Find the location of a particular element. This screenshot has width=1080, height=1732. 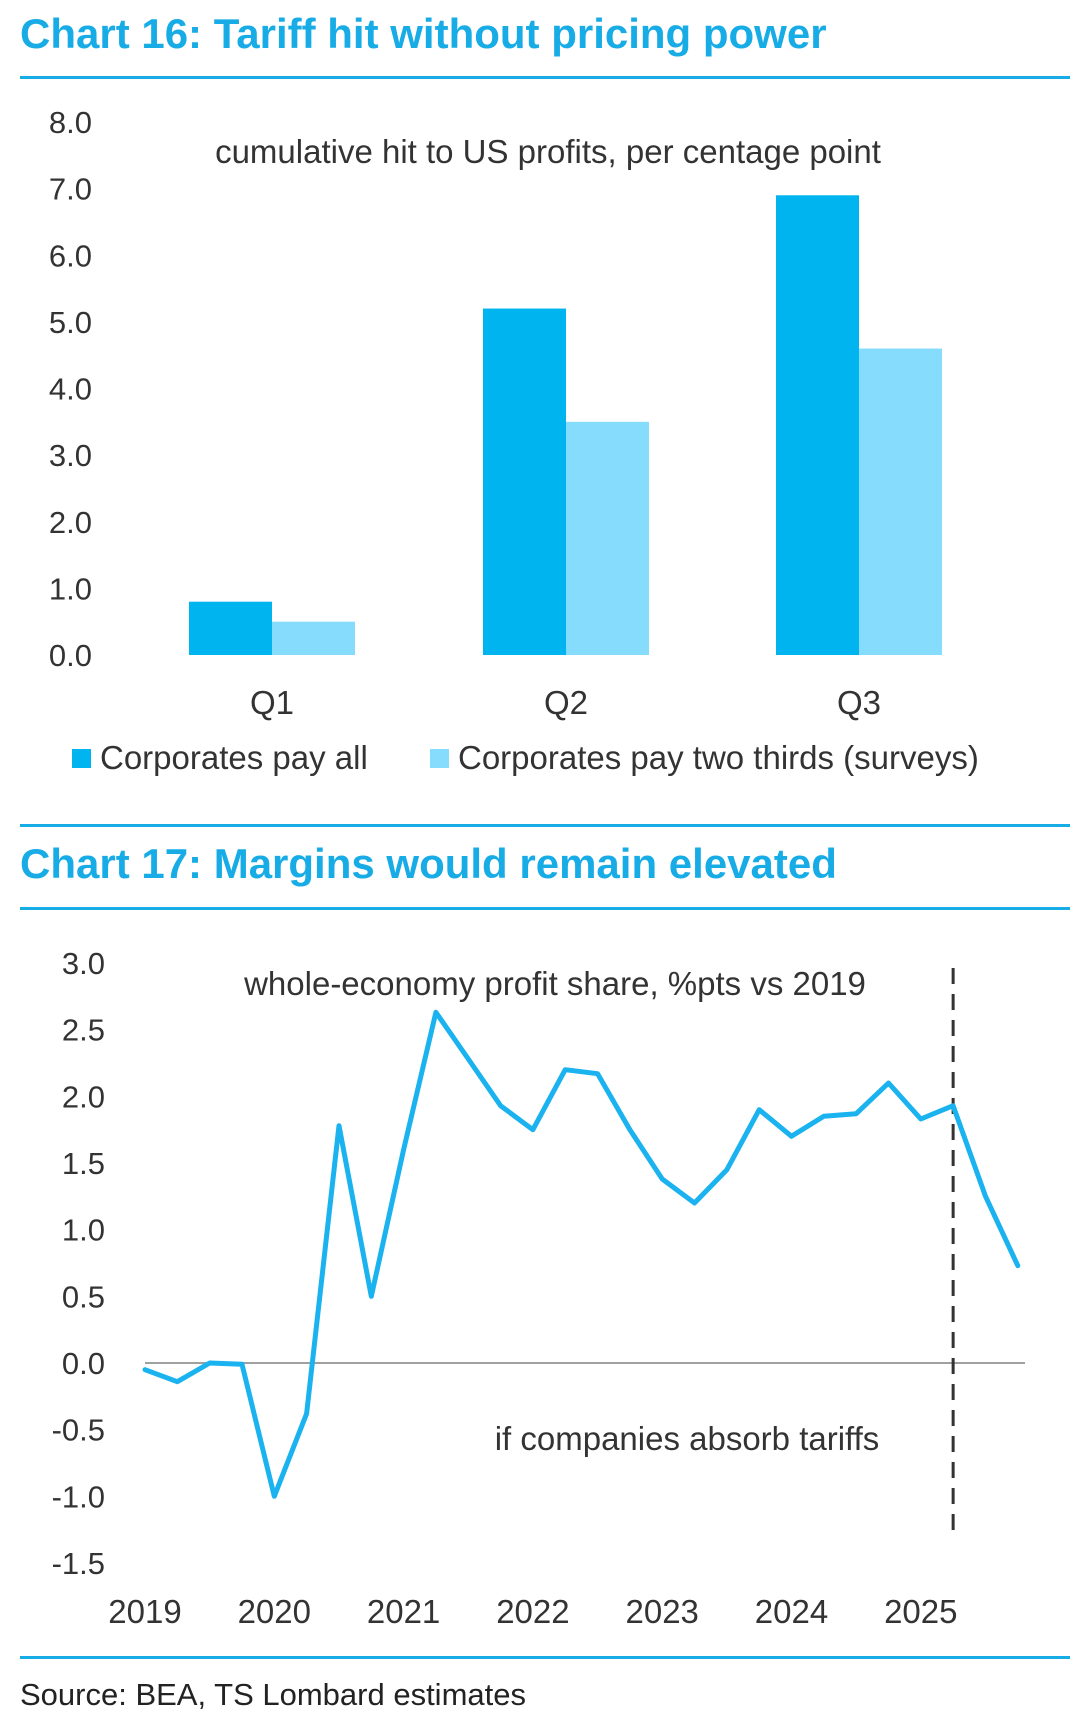

x-tick-label: Q2 is located at coordinates (566, 702).